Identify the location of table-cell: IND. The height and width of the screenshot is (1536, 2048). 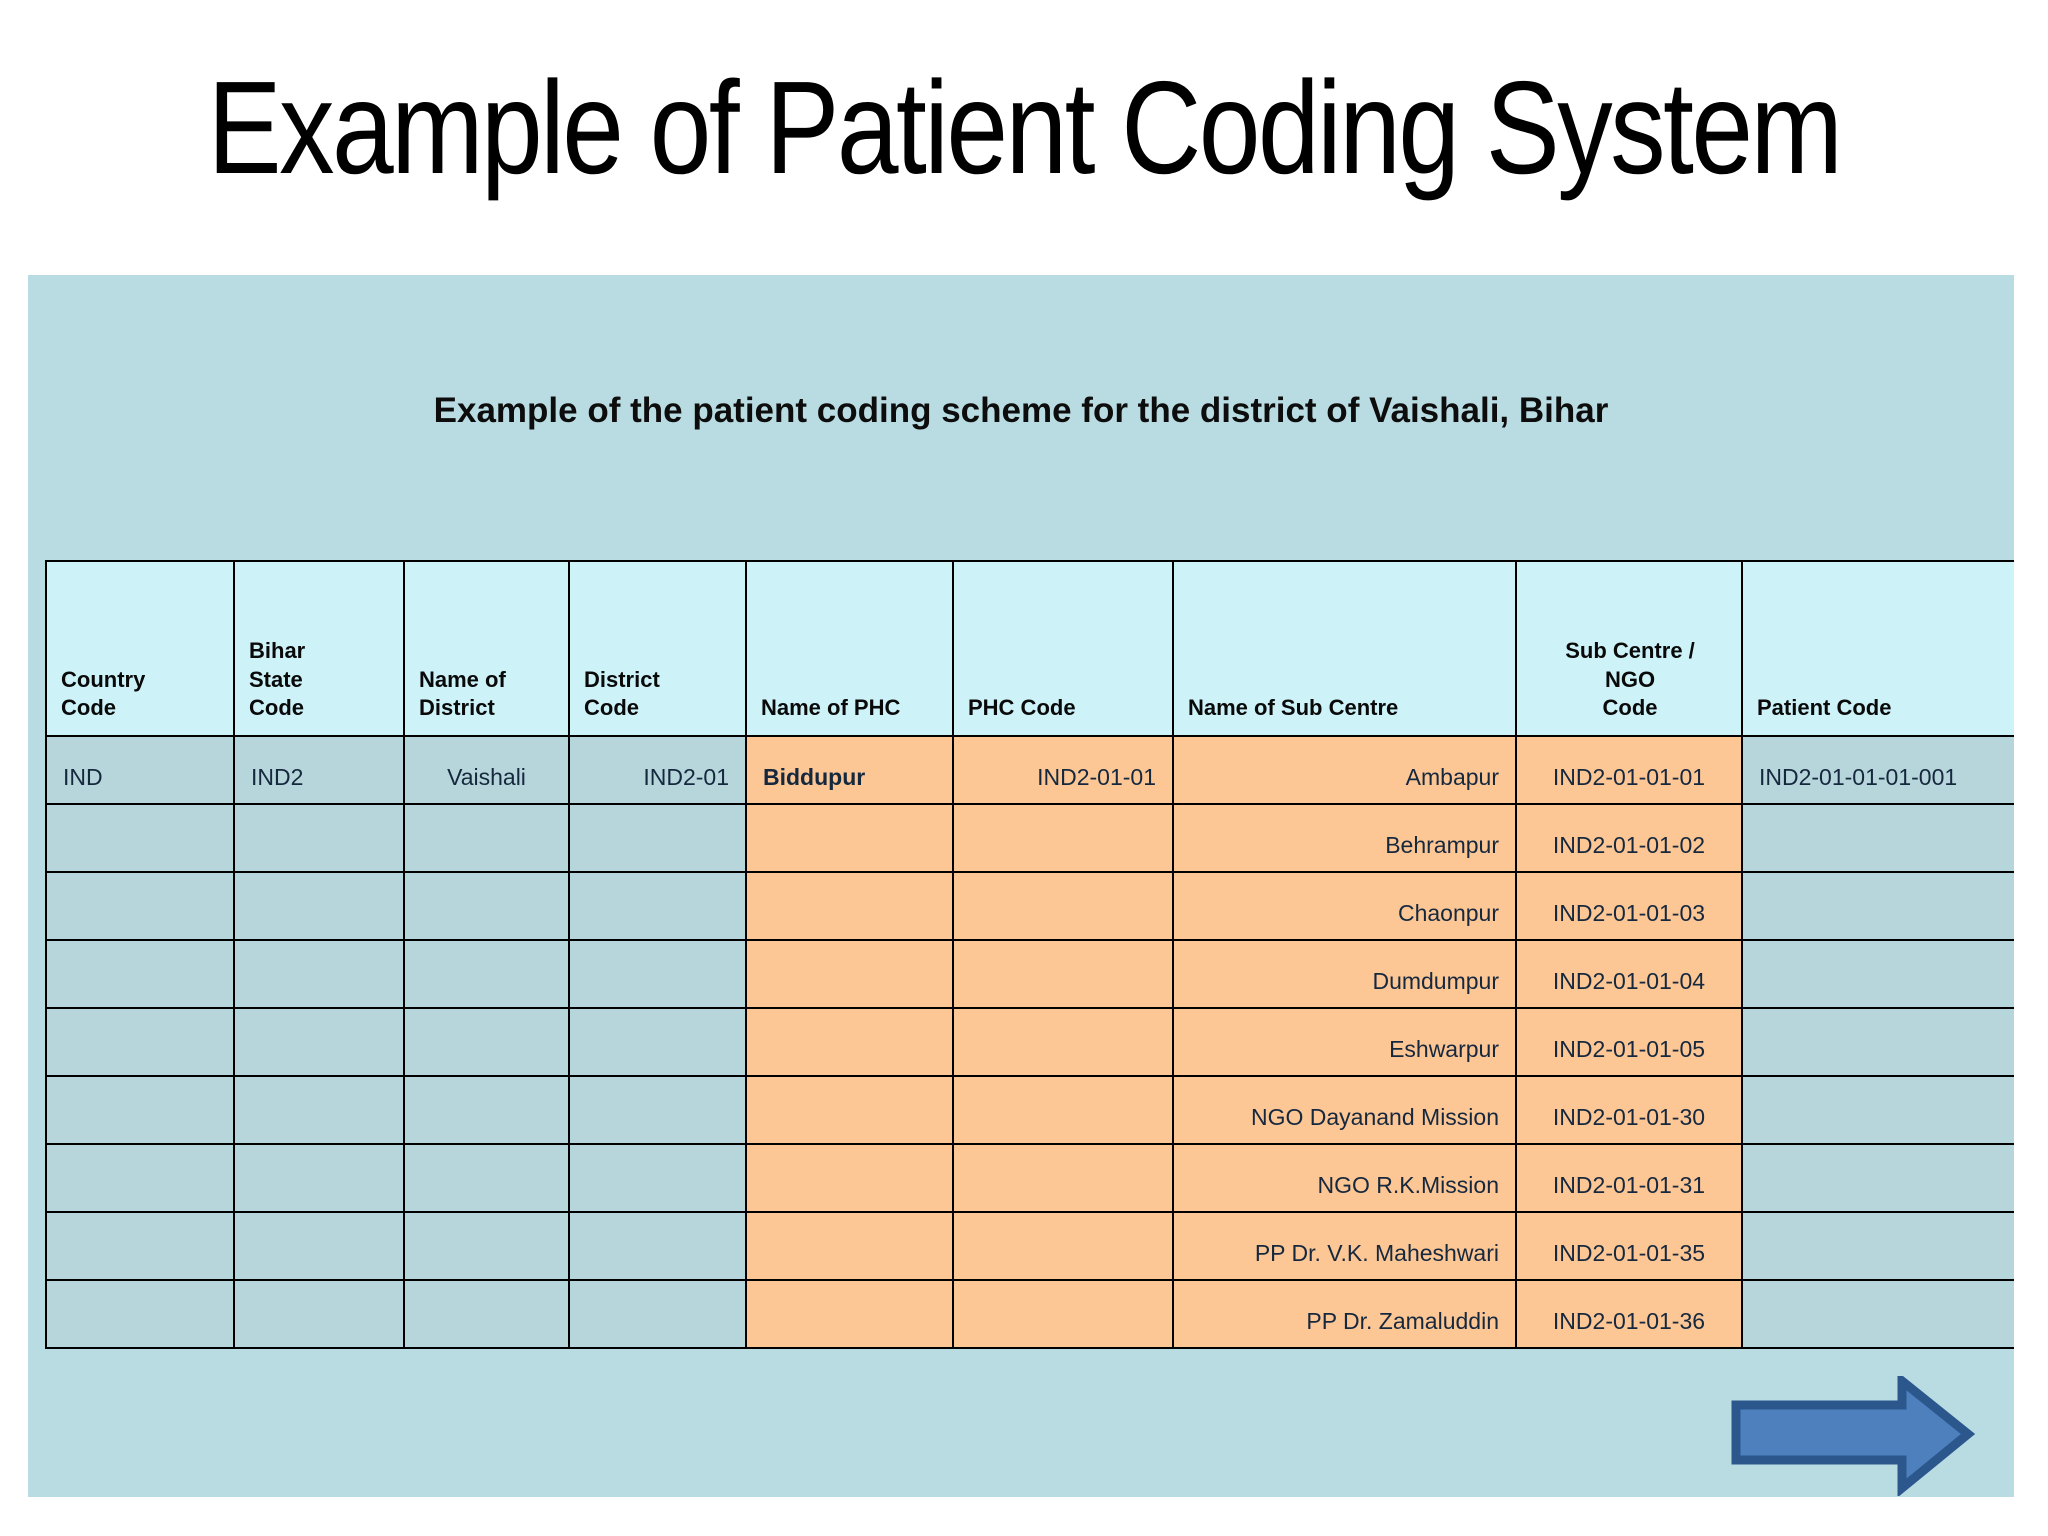
(140, 770).